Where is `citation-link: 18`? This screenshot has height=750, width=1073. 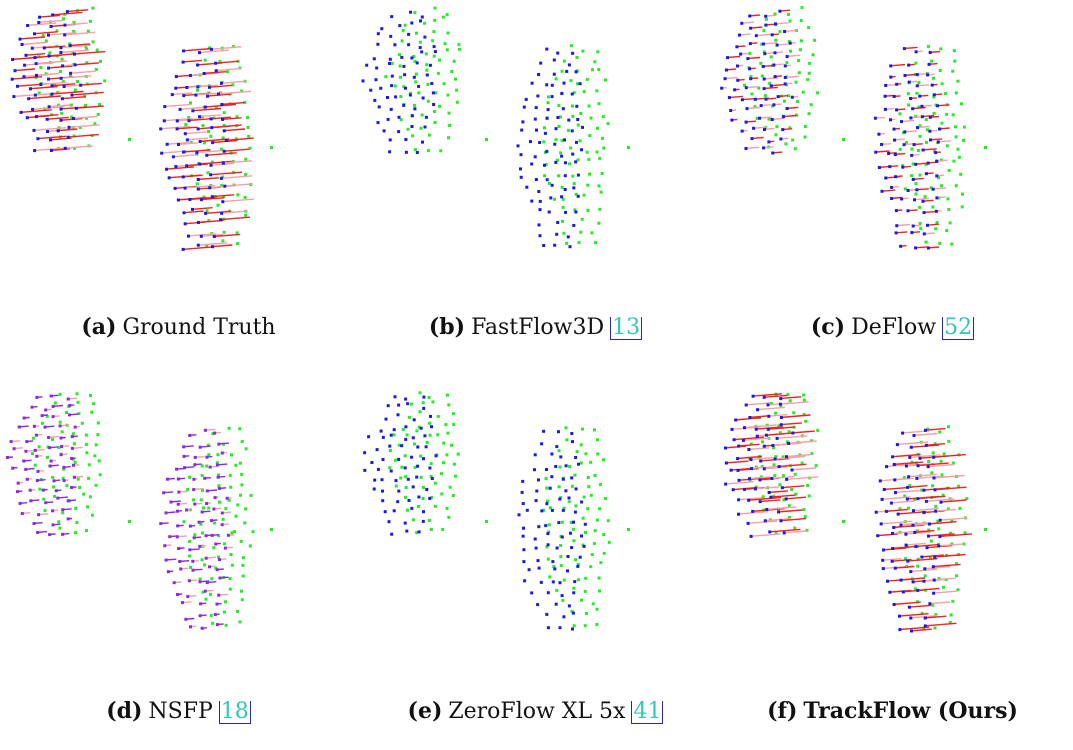 citation-link: 18 is located at coordinates (235, 712).